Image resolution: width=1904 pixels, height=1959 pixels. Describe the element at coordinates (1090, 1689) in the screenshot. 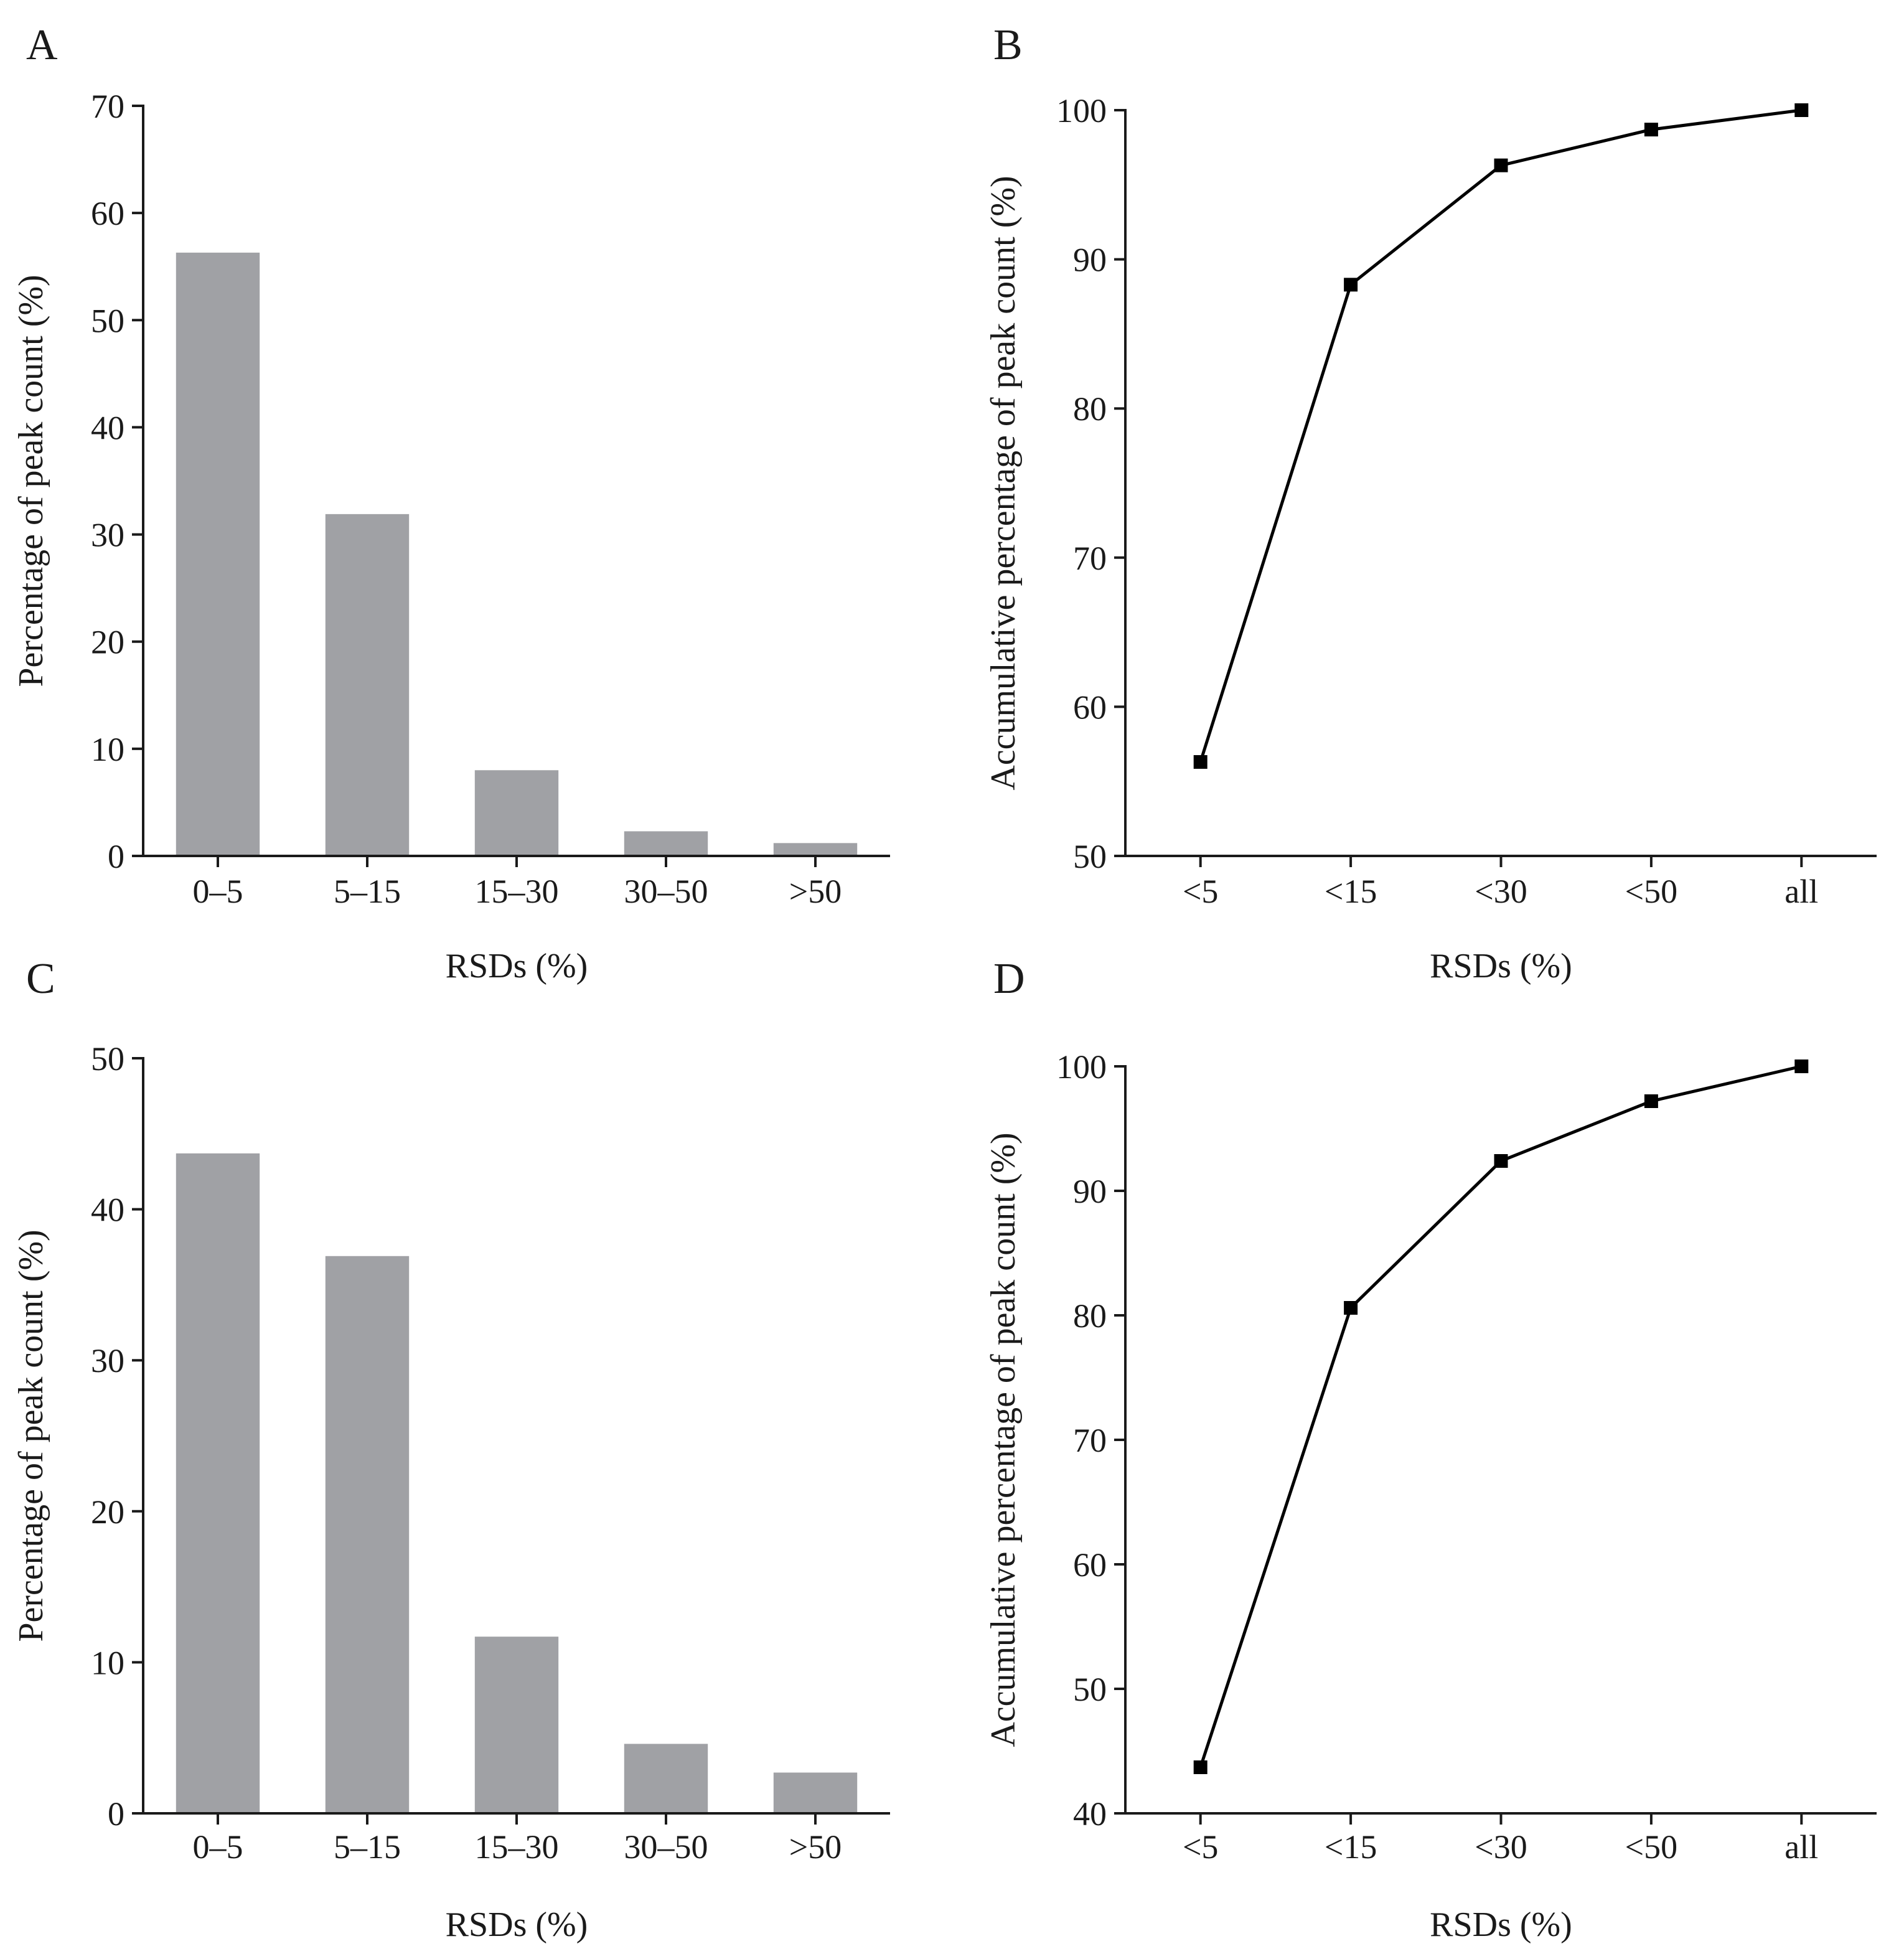

I see `y-tick-label-d-50: 50` at that location.